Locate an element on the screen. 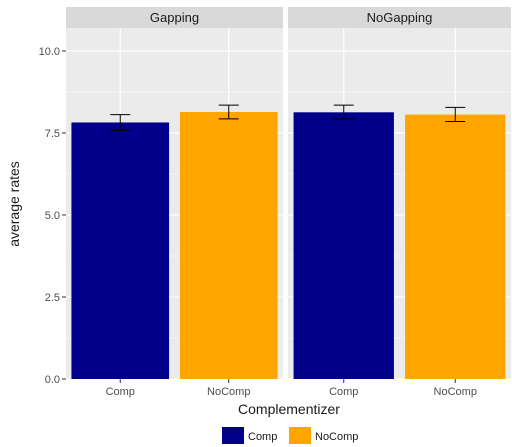 Image resolution: width=512 pixels, height=447 pixels. error-bar-nogapping-comp is located at coordinates (343, 112).